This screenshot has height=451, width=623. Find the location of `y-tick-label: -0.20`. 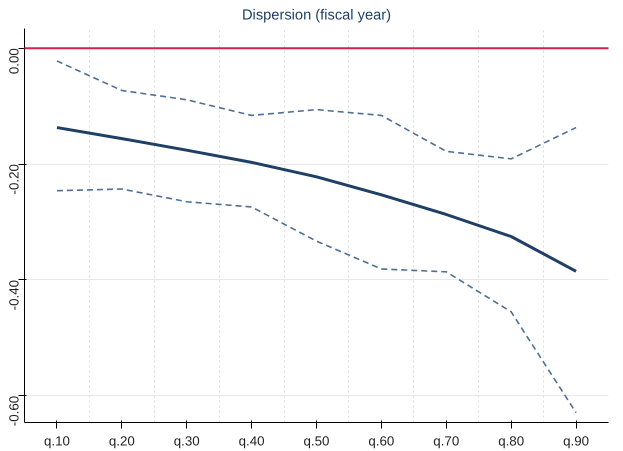

y-tick-label: -0.20 is located at coordinates (14, 179).